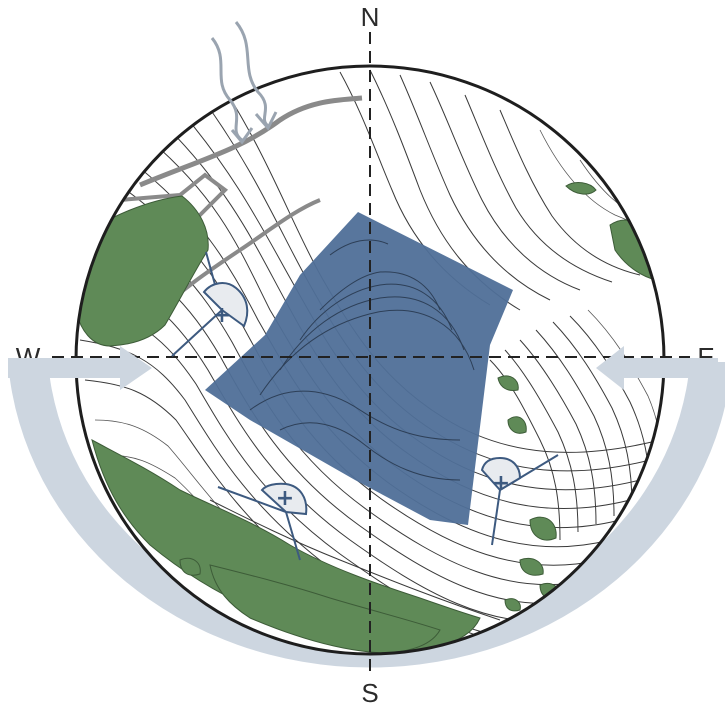 The height and width of the screenshot is (709, 725). What do you see at coordinates (210, 304) in the screenshot?
I see `sun-marker-northwest: +` at bounding box center [210, 304].